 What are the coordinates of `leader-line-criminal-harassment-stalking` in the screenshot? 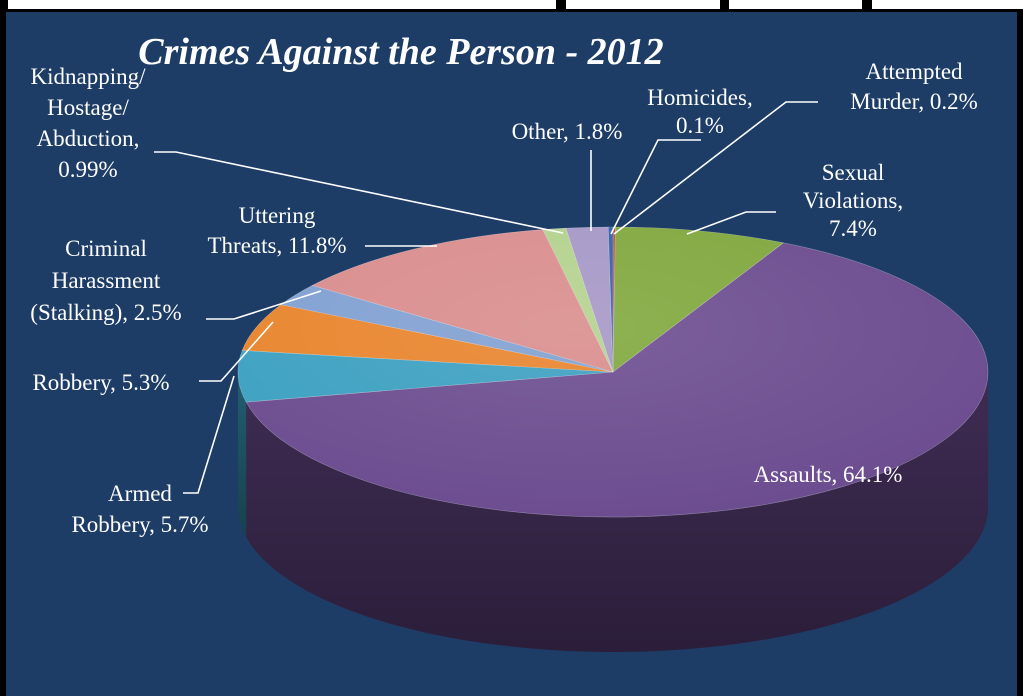 It's located at (264, 305).